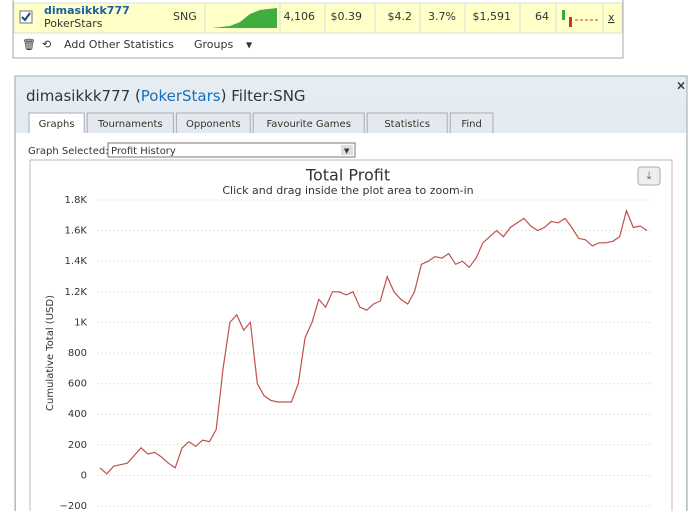 The height and width of the screenshot is (515, 700). I want to click on stat-cell: 64, so click(542, 16).